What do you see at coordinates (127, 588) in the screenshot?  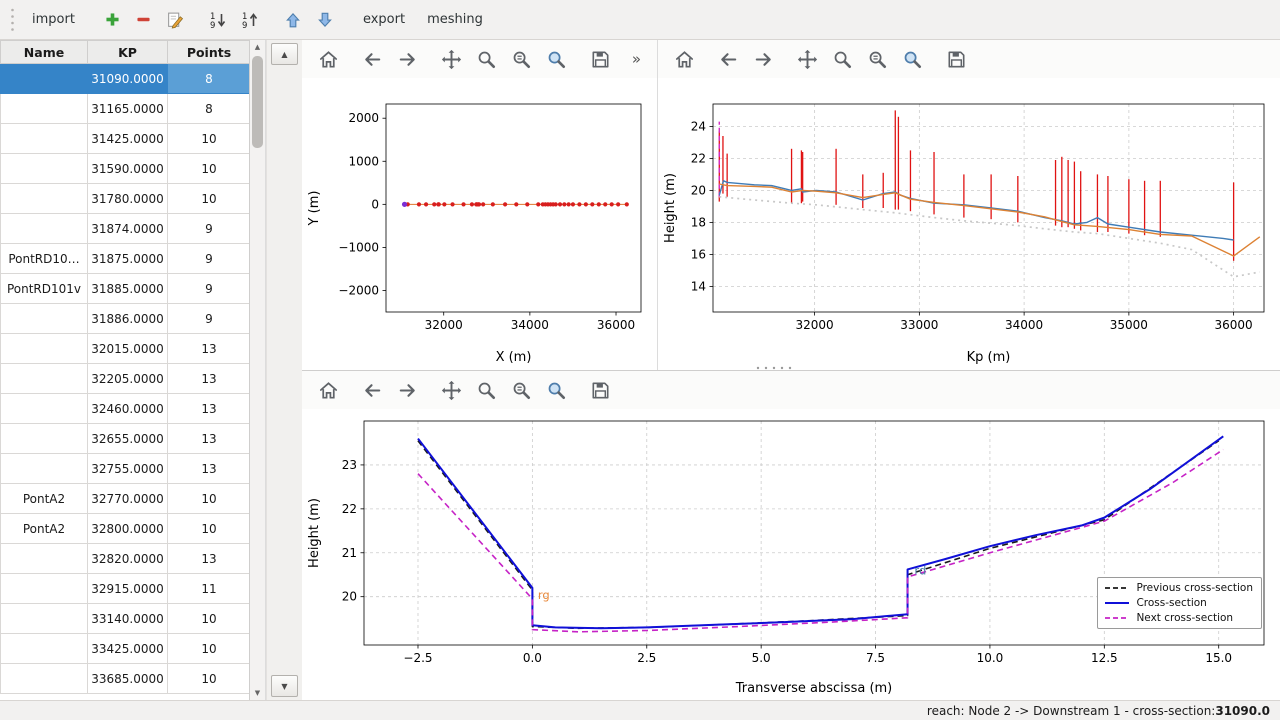 I see `kp-cell: 32915.0000` at bounding box center [127, 588].